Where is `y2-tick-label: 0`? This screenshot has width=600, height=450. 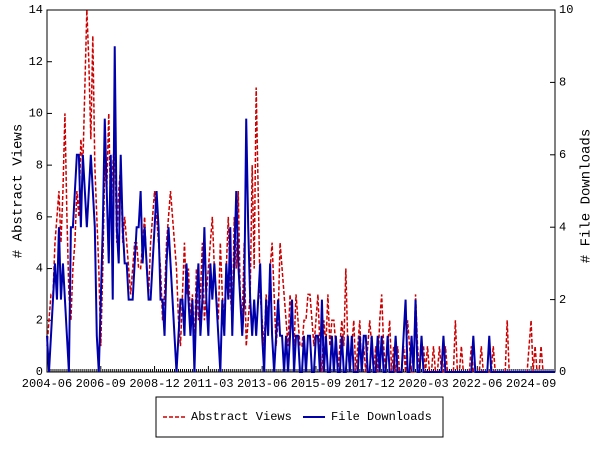
y2-tick-label: 0 is located at coordinates (562, 372).